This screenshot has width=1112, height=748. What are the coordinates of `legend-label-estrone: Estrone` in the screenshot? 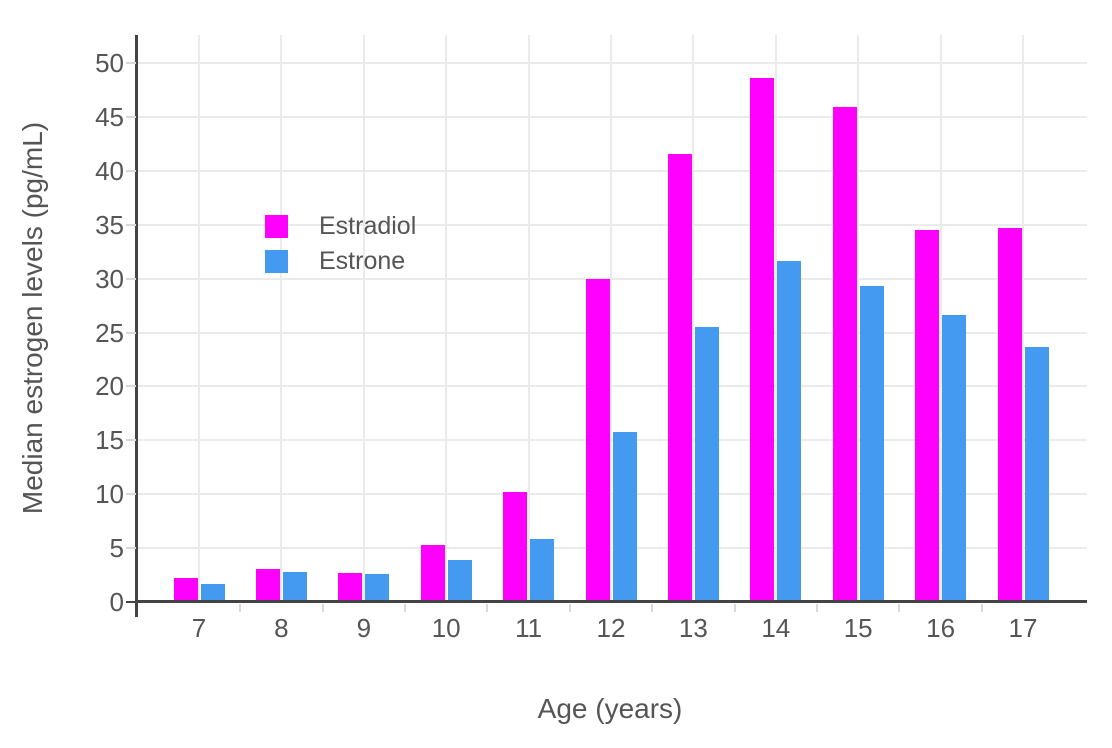 It's located at (362, 261).